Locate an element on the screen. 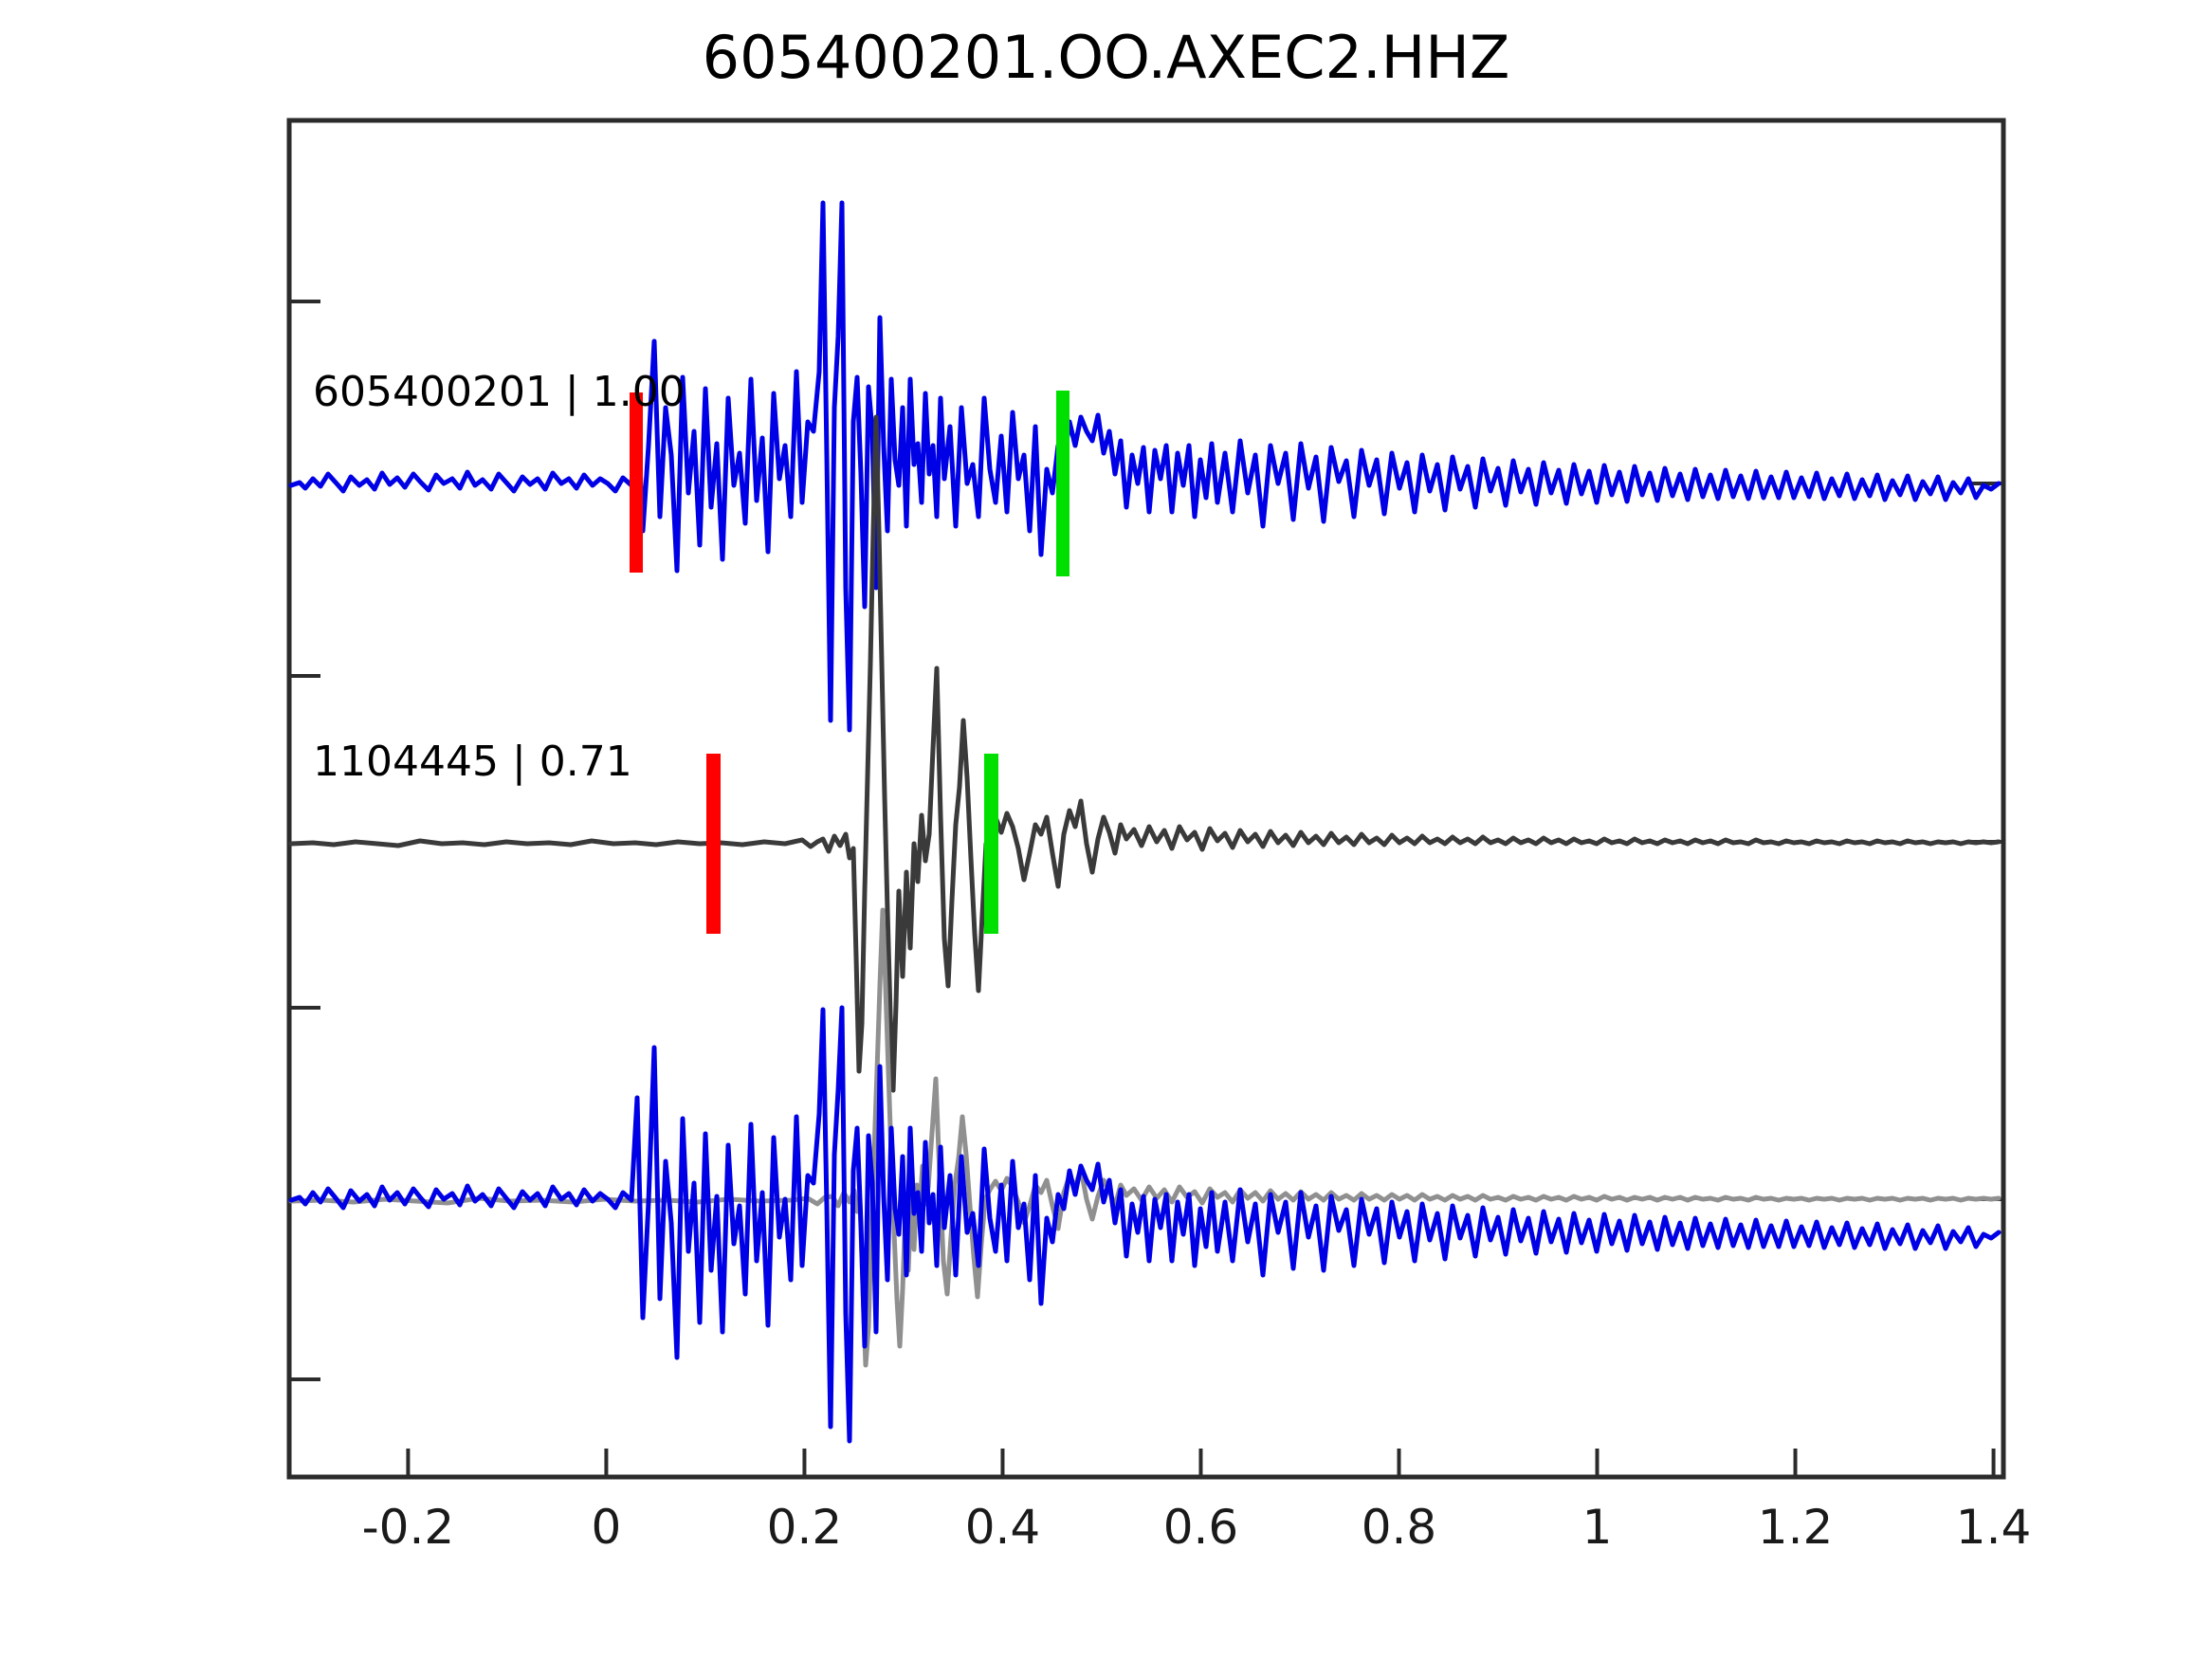  pick-marker-p-trace2 is located at coordinates (713, 844).